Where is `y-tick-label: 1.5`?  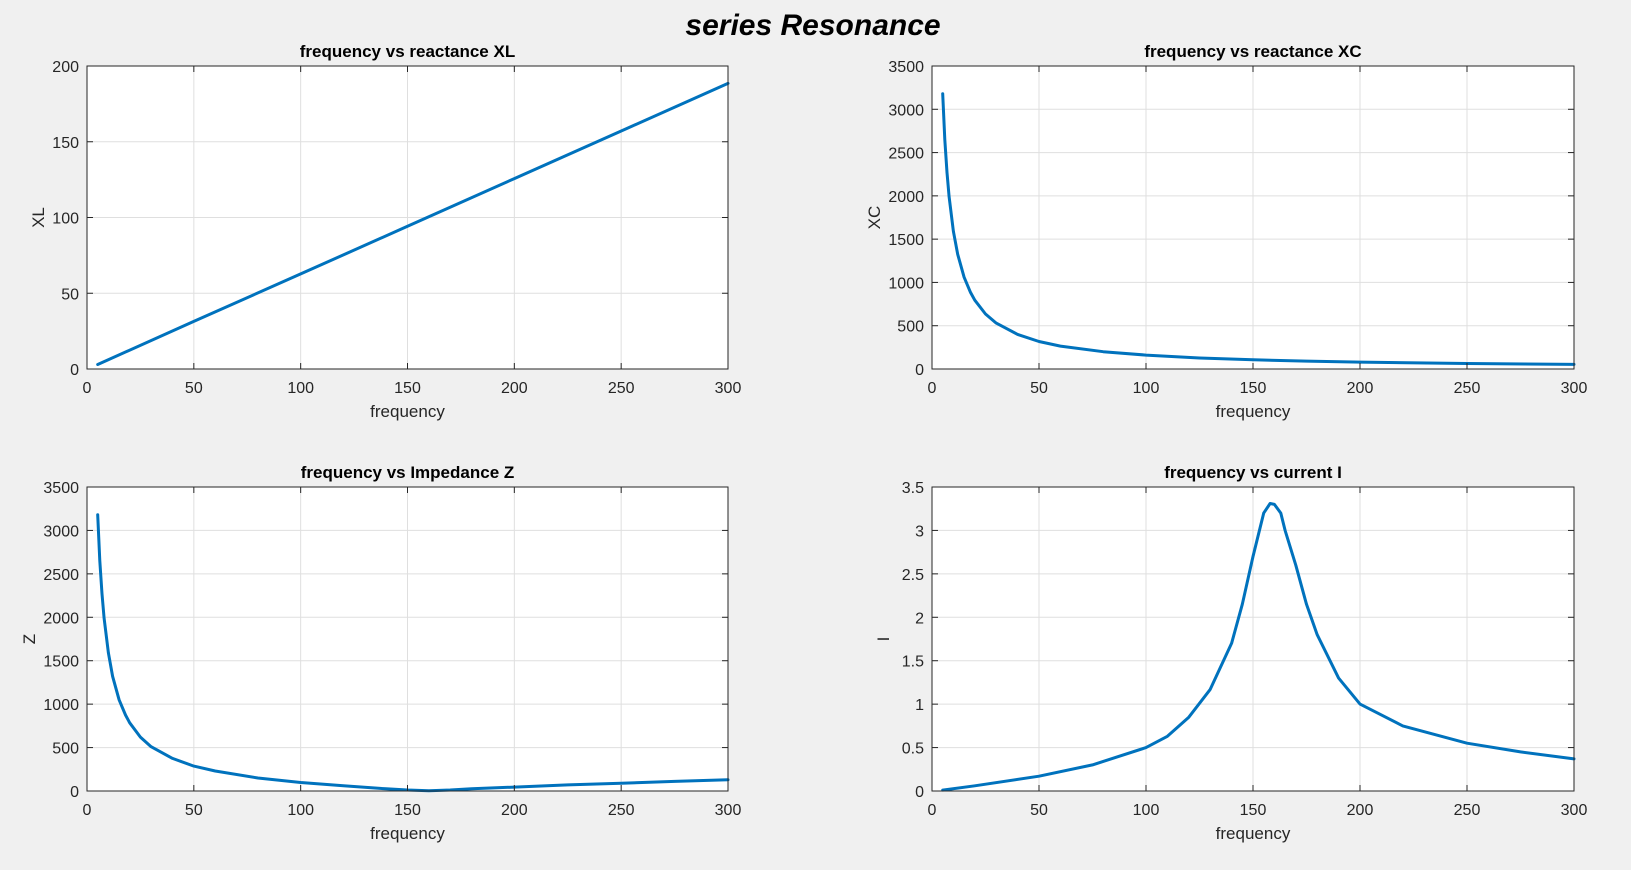 y-tick-label: 1.5 is located at coordinates (913, 662).